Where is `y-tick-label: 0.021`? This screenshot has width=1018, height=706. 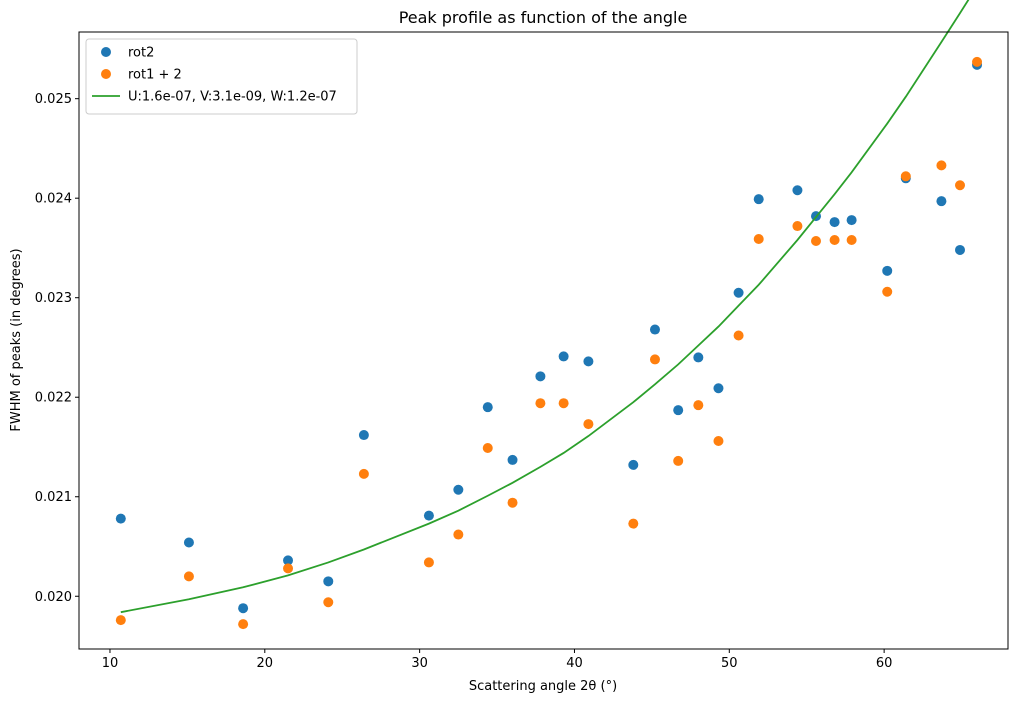 y-tick-label: 0.021 is located at coordinates (53, 497).